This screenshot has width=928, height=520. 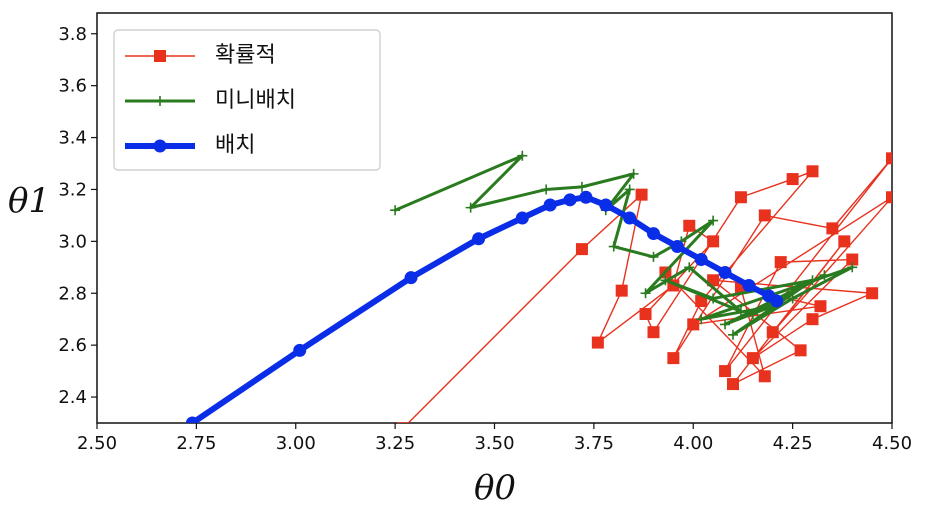 I want to click on y-tick-label-2-8: 2.8, so click(x=72, y=293).